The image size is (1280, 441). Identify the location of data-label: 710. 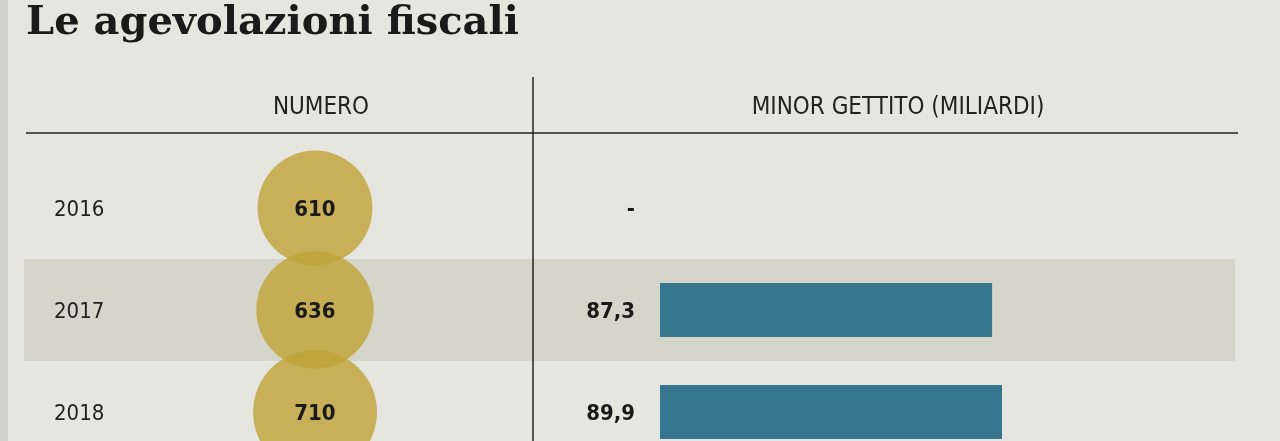
(315, 412).